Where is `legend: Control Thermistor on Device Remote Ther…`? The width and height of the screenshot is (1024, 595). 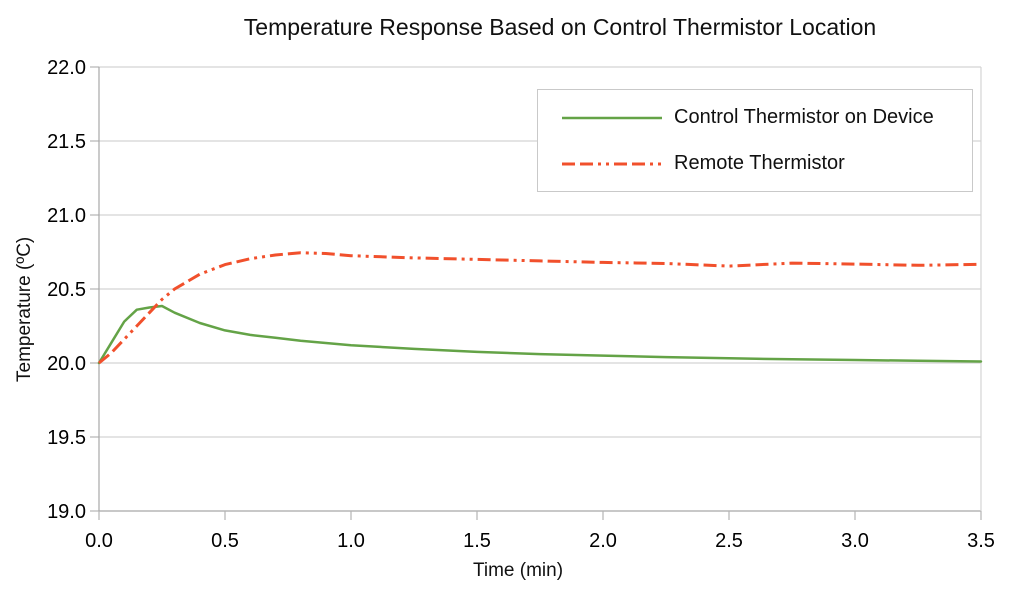 legend: Control Thermistor on Device Remote Ther… is located at coordinates (755, 140).